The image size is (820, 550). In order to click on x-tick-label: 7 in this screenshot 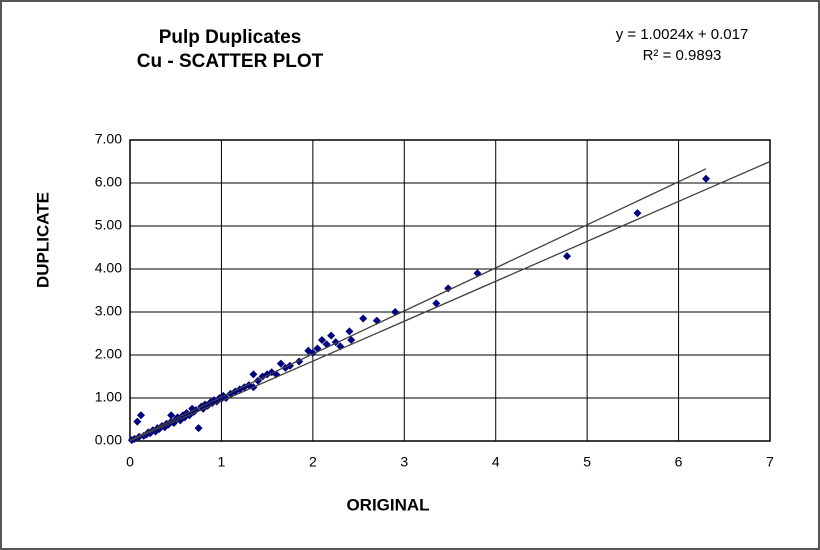, I will do `click(770, 462)`.